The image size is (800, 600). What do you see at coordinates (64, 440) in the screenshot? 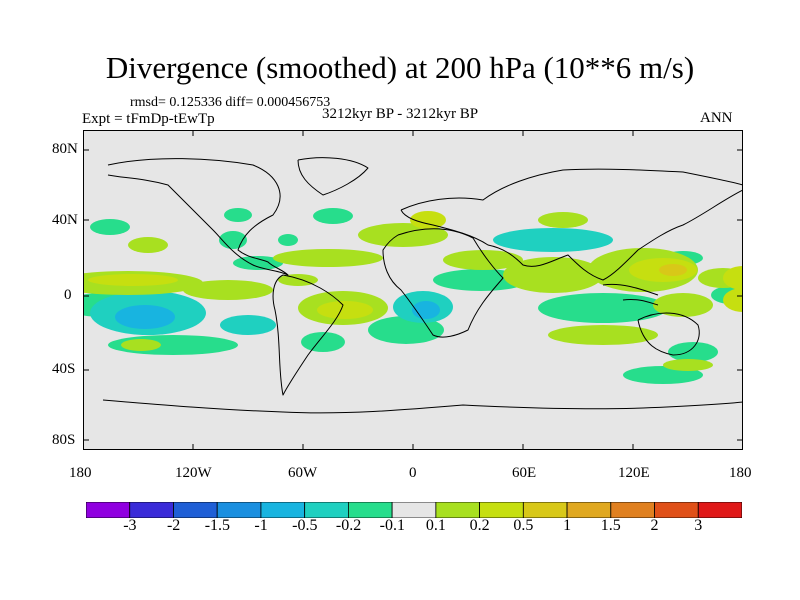
I see `lat-label-80s: 80S` at bounding box center [64, 440].